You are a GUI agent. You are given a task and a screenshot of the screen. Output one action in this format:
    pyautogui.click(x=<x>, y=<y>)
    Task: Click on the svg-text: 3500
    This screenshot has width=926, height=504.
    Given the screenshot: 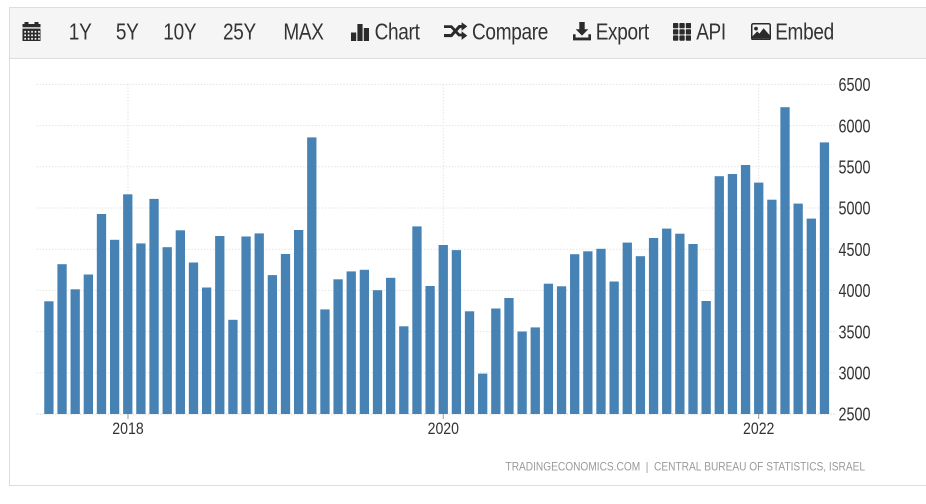 What is the action you would take?
    pyautogui.click(x=855, y=332)
    